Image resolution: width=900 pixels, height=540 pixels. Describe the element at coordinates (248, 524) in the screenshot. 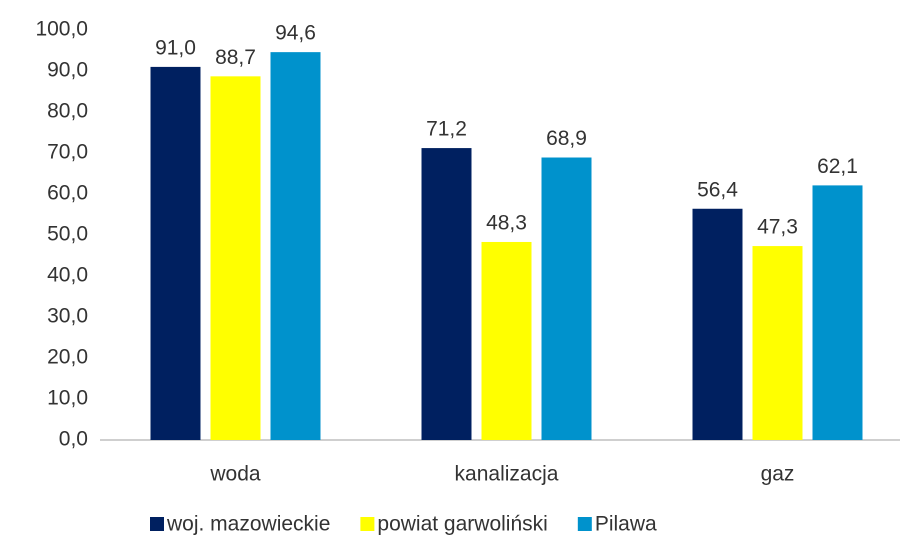

I see `legend-label: woj. mazowieckie` at that location.